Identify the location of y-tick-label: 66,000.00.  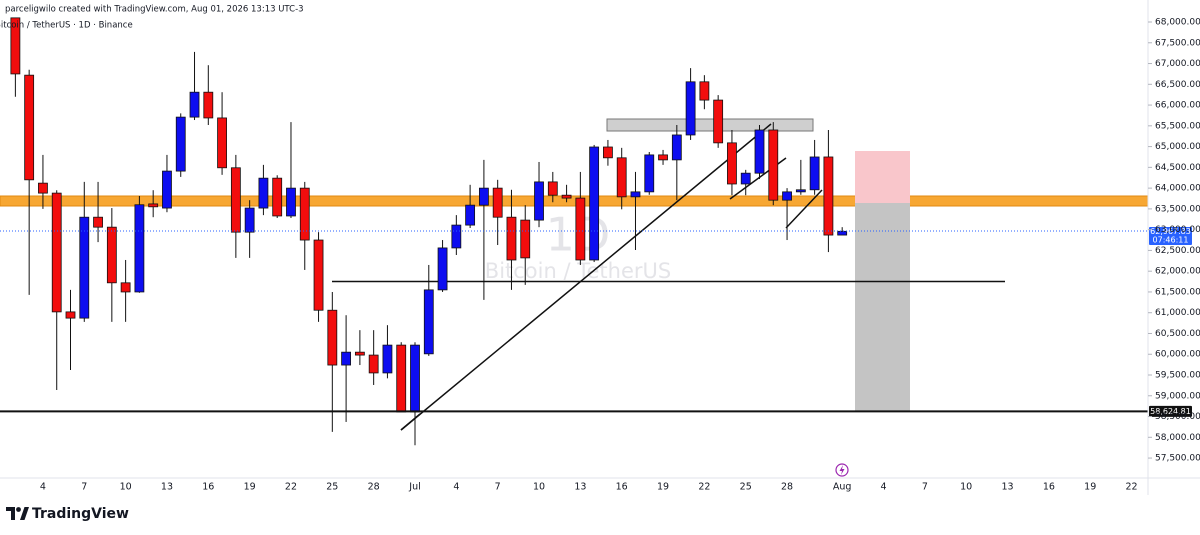
(1177, 106).